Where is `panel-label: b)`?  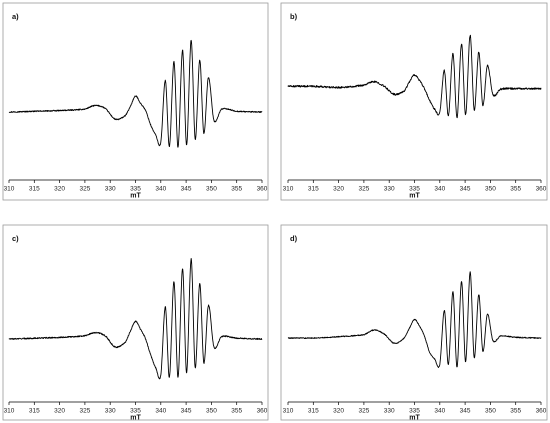 panel-label: b) is located at coordinates (294, 16).